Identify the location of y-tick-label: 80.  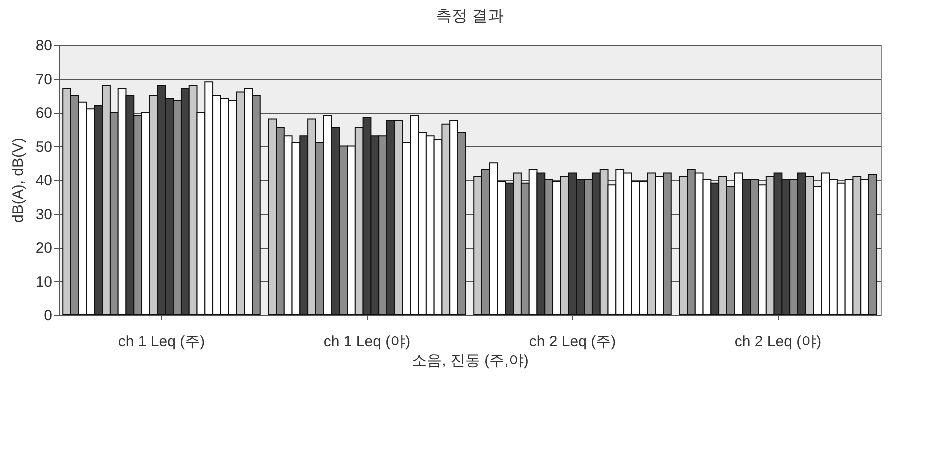
(44, 46).